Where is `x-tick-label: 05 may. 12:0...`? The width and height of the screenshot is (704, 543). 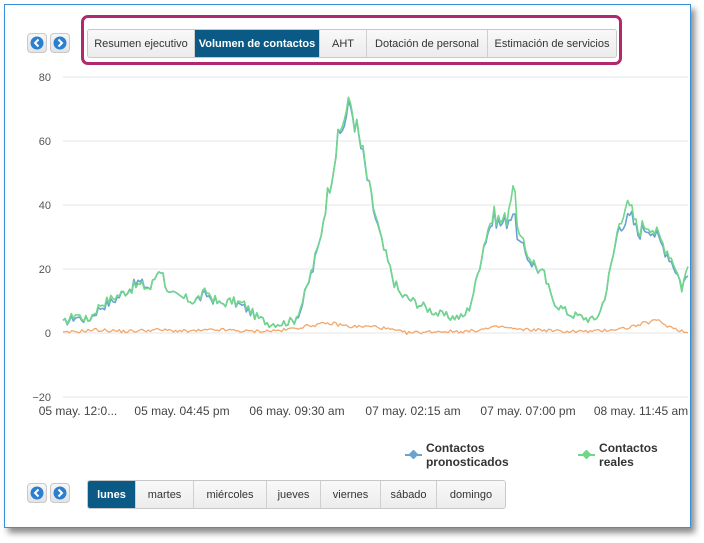
x-tick-label: 05 may. 12:0... is located at coordinates (78, 411).